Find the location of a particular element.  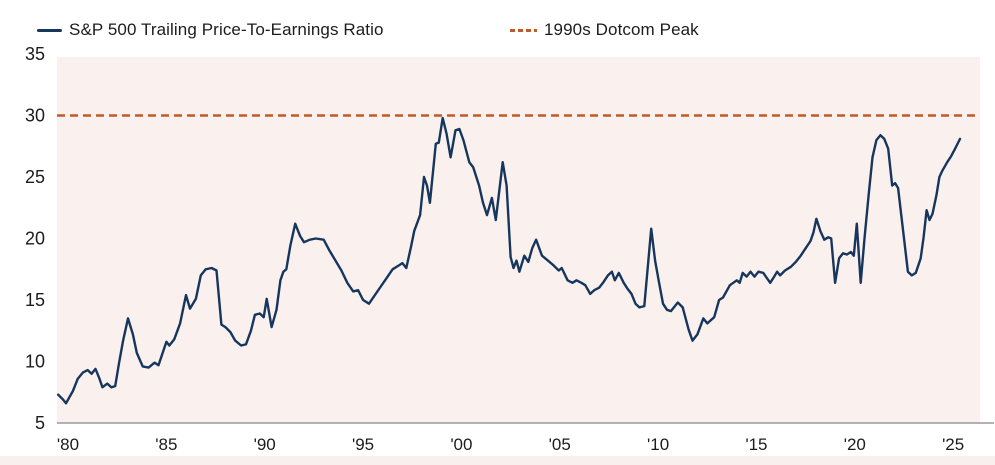

x-axis-tick-label: '15 is located at coordinates (756, 444).